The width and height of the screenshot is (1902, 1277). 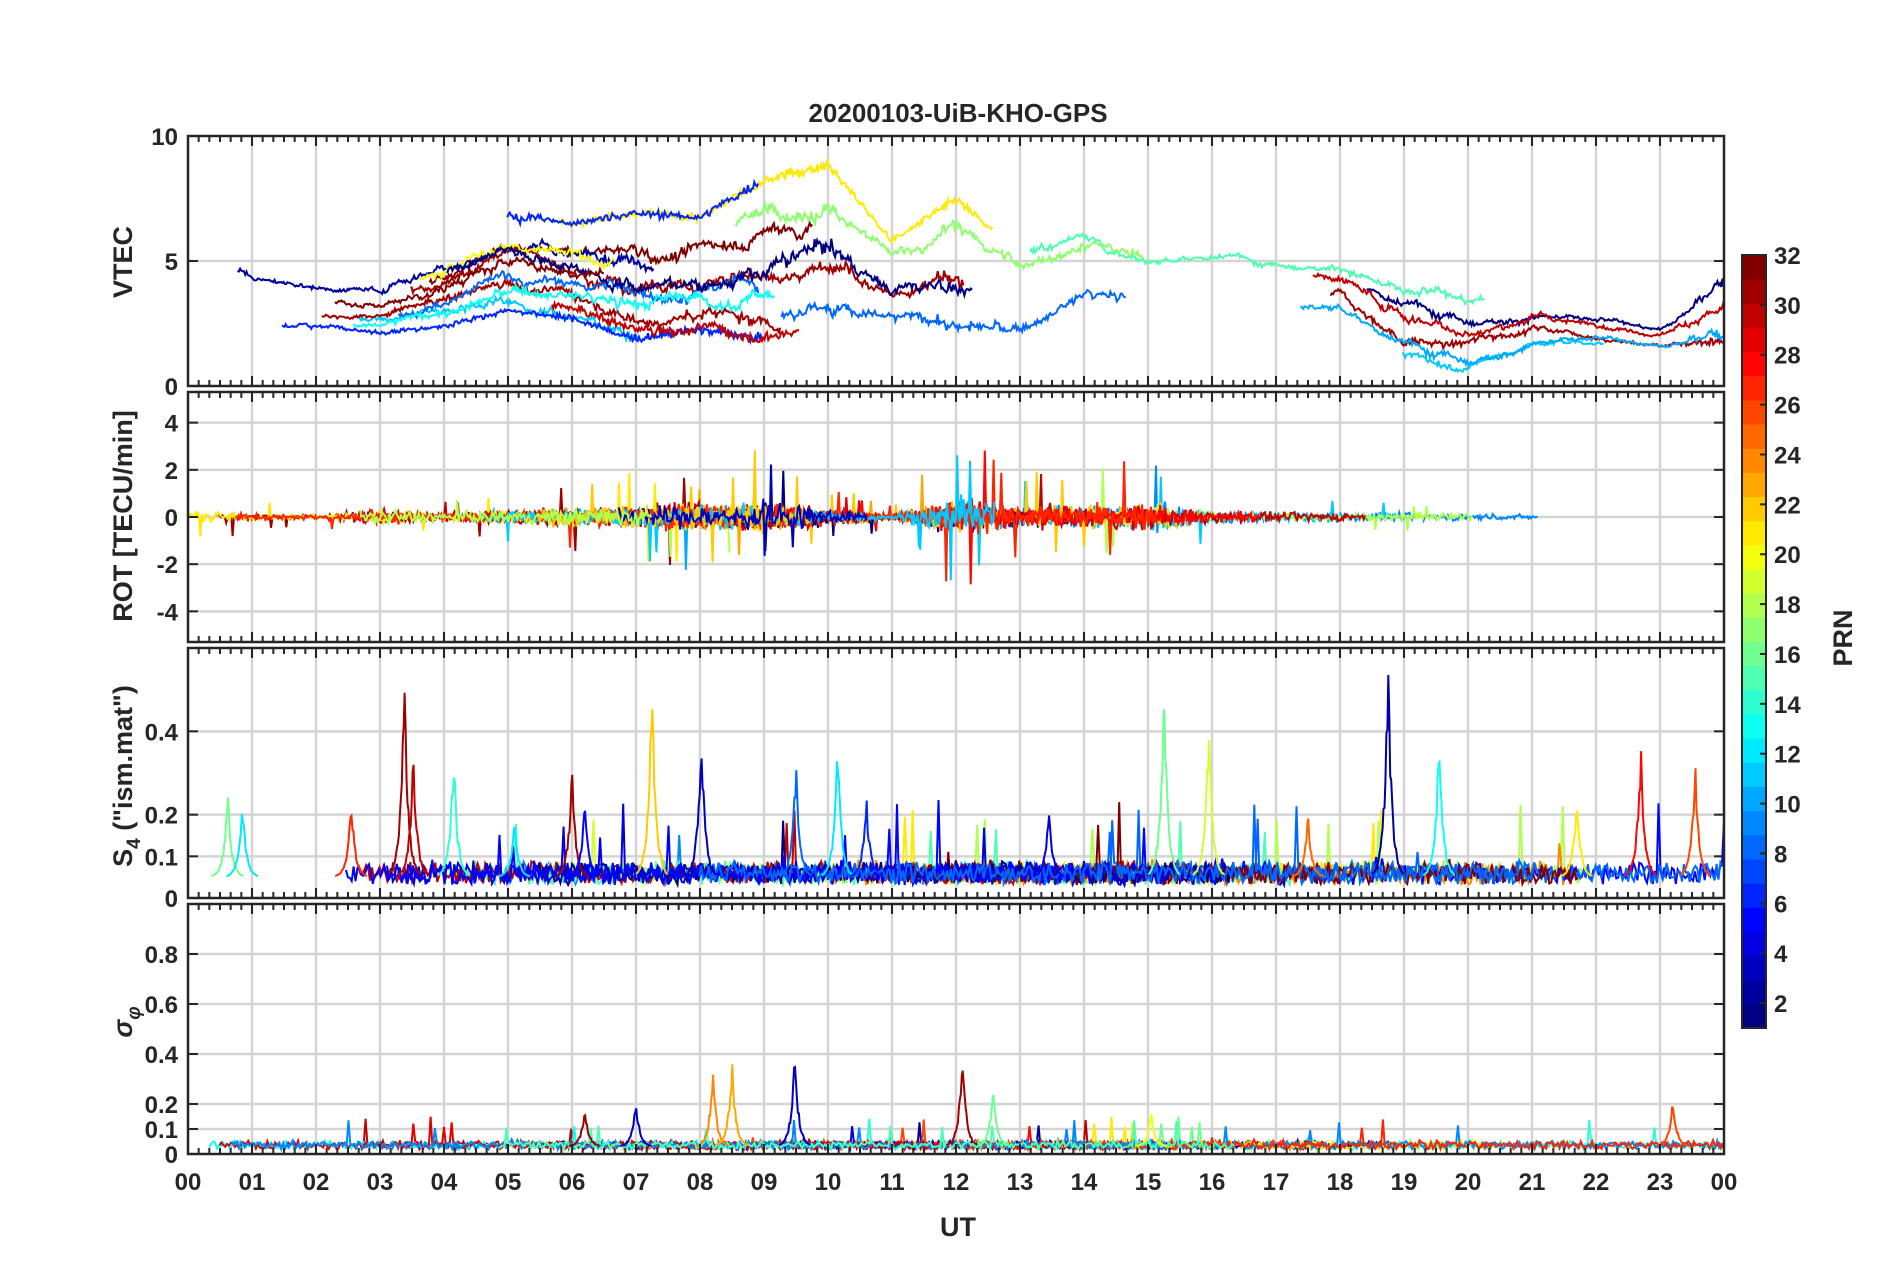 I want to click on y-tick-label: -4, so click(x=168, y=612).